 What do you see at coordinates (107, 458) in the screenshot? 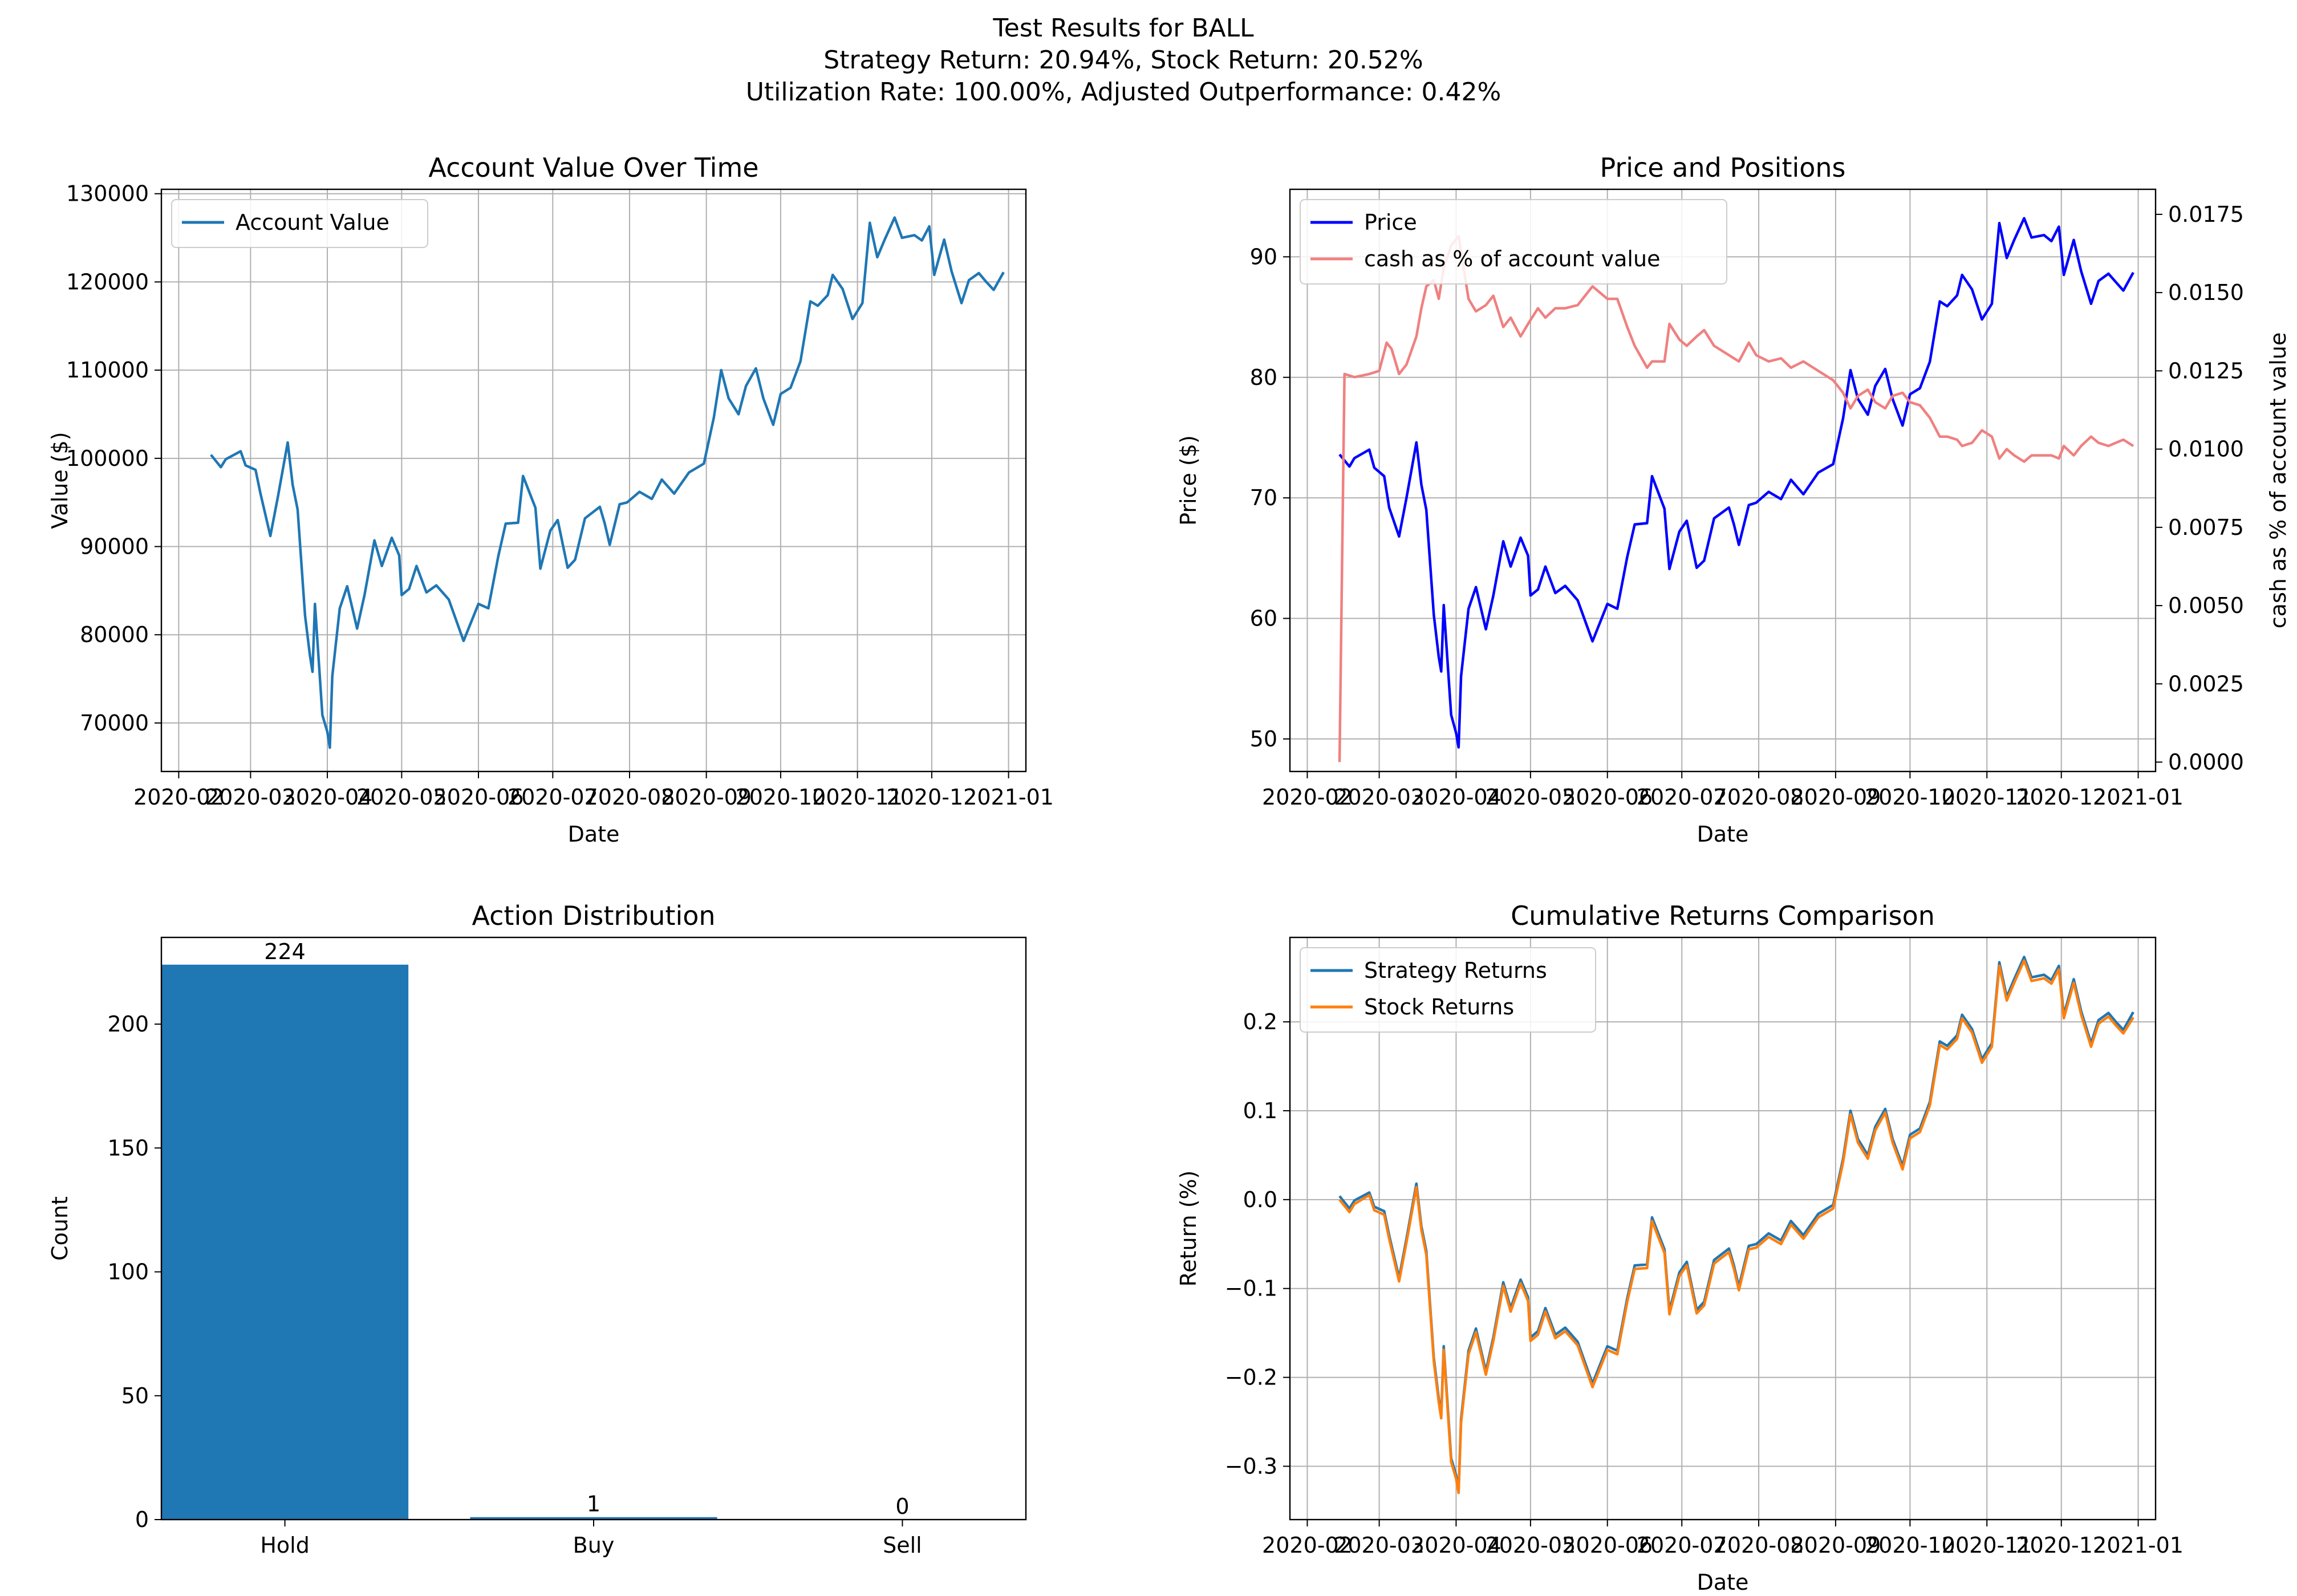
I see `y-tick-label: 100000` at bounding box center [107, 458].